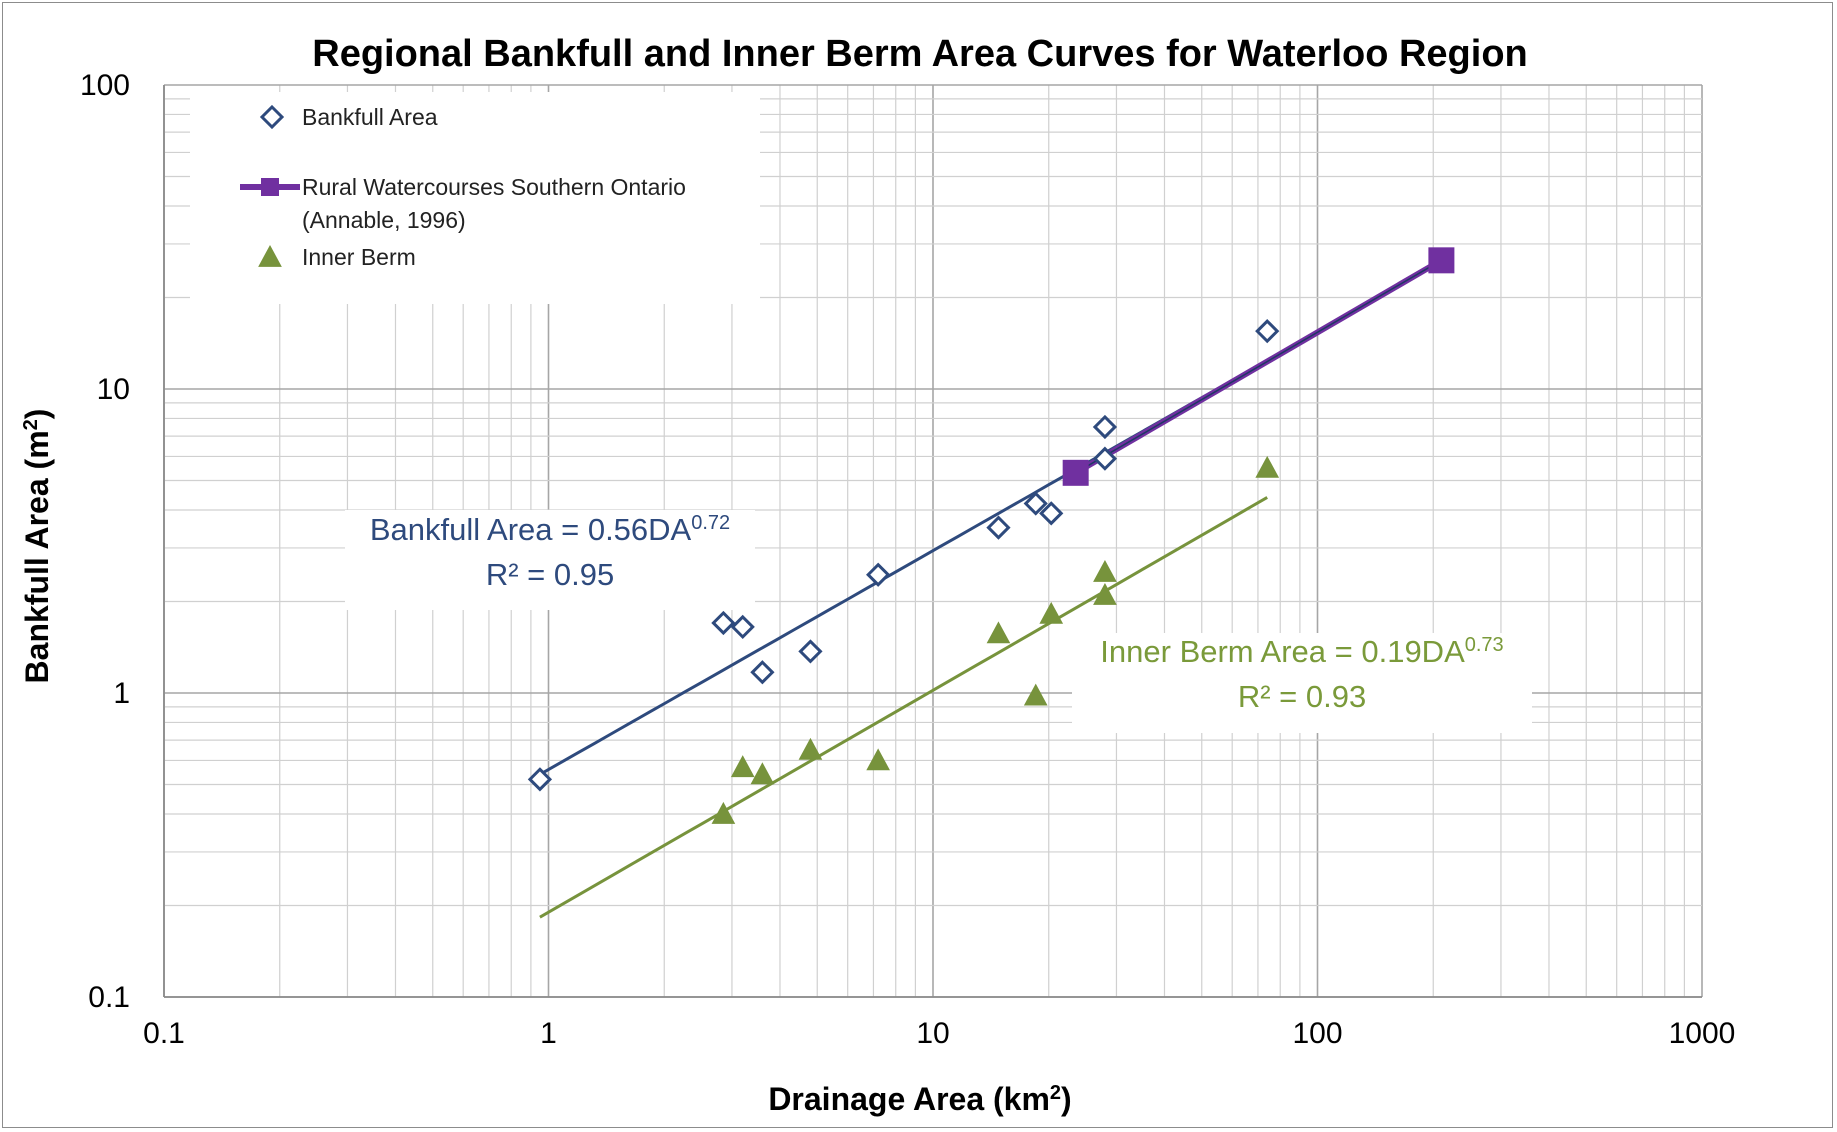 The height and width of the screenshot is (1132, 1837). What do you see at coordinates (548, 1033) in the screenshot?
I see `x-tick-label: 1` at bounding box center [548, 1033].